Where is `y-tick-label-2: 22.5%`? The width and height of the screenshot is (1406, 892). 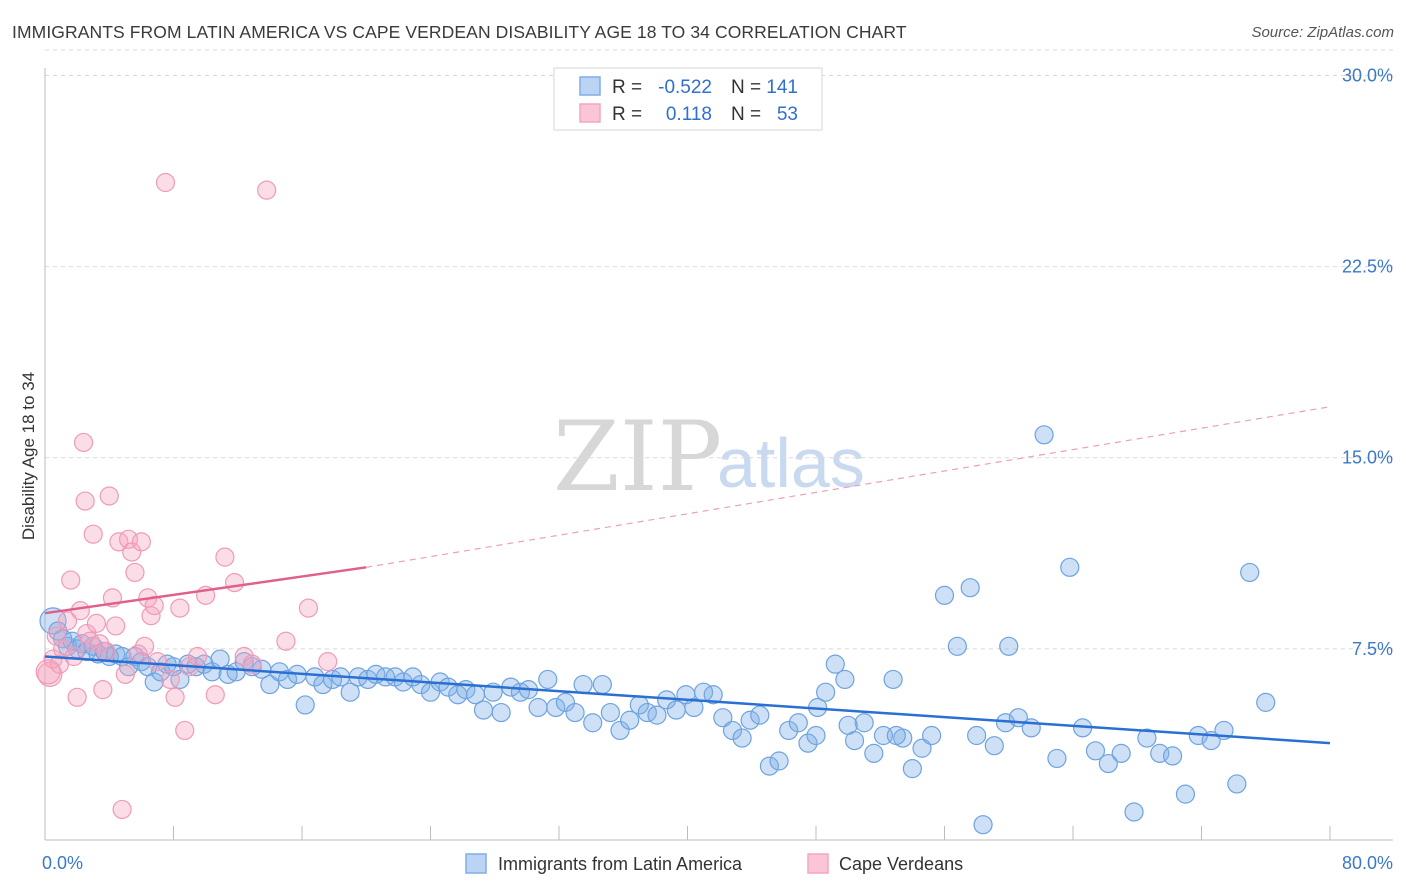
y-tick-label-2: 22.5% is located at coordinates (1367, 267).